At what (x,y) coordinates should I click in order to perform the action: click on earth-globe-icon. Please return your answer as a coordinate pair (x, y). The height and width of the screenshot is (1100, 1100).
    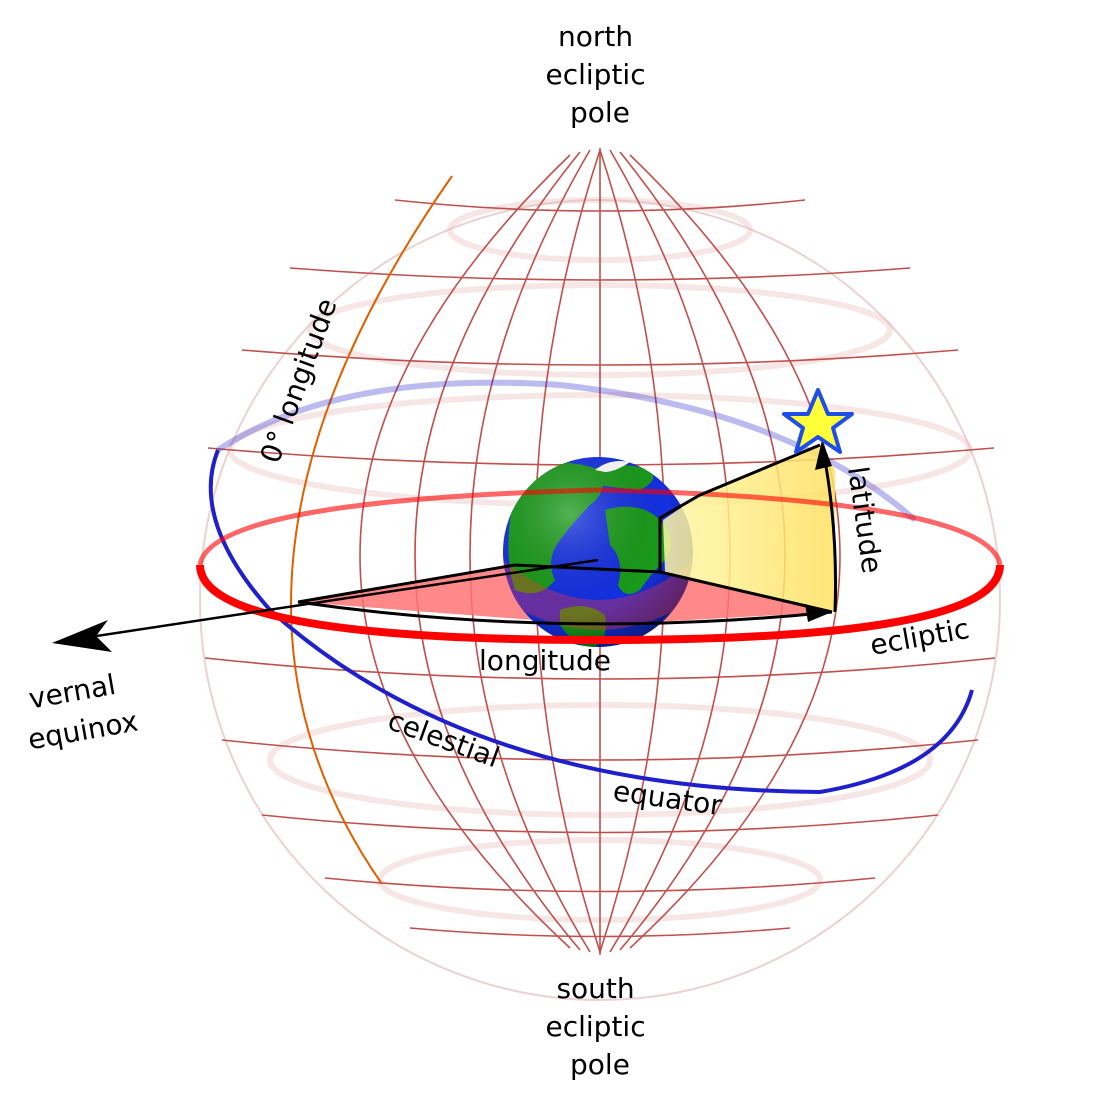
    Looking at the image, I should click on (598, 552).